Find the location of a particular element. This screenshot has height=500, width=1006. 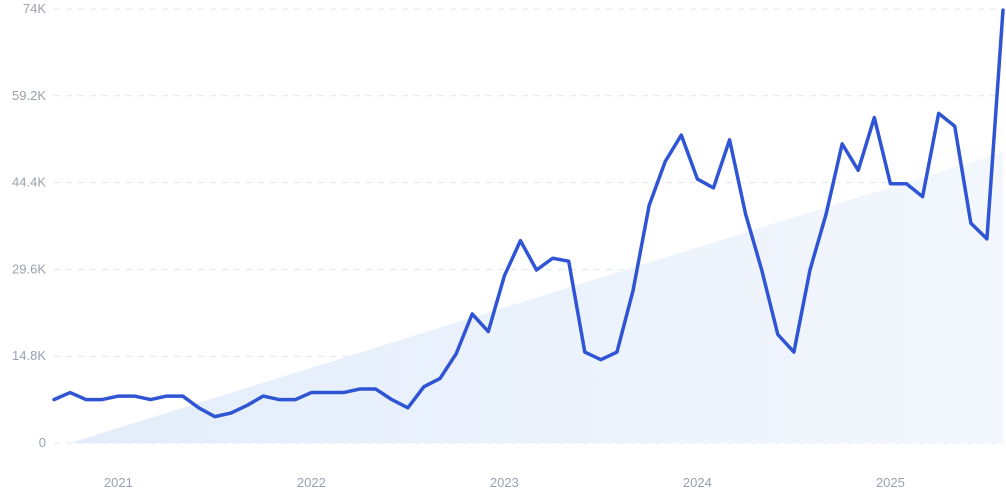

x-tick-label: 2022 is located at coordinates (311, 482).